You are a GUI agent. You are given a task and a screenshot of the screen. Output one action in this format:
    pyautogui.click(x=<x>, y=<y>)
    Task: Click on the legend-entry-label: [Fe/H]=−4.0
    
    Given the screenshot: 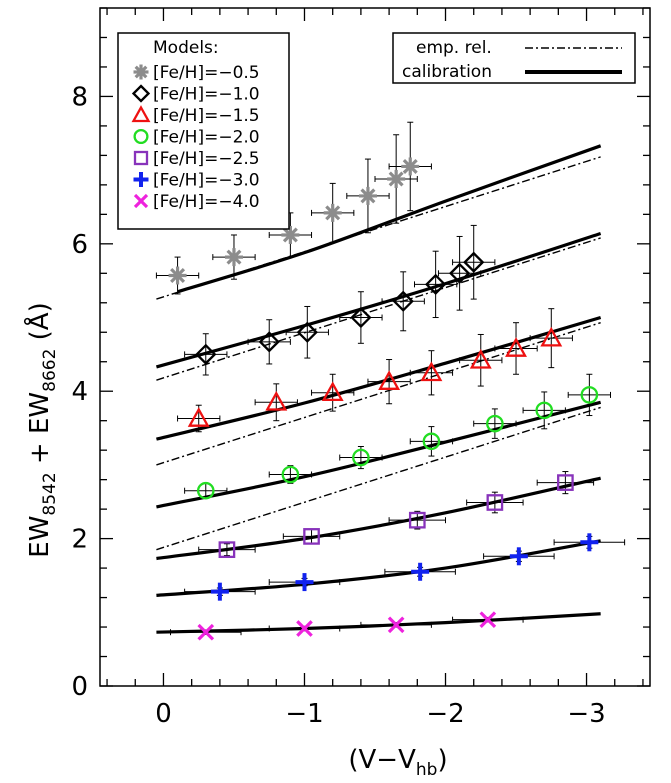 What is the action you would take?
    pyautogui.click(x=206, y=202)
    